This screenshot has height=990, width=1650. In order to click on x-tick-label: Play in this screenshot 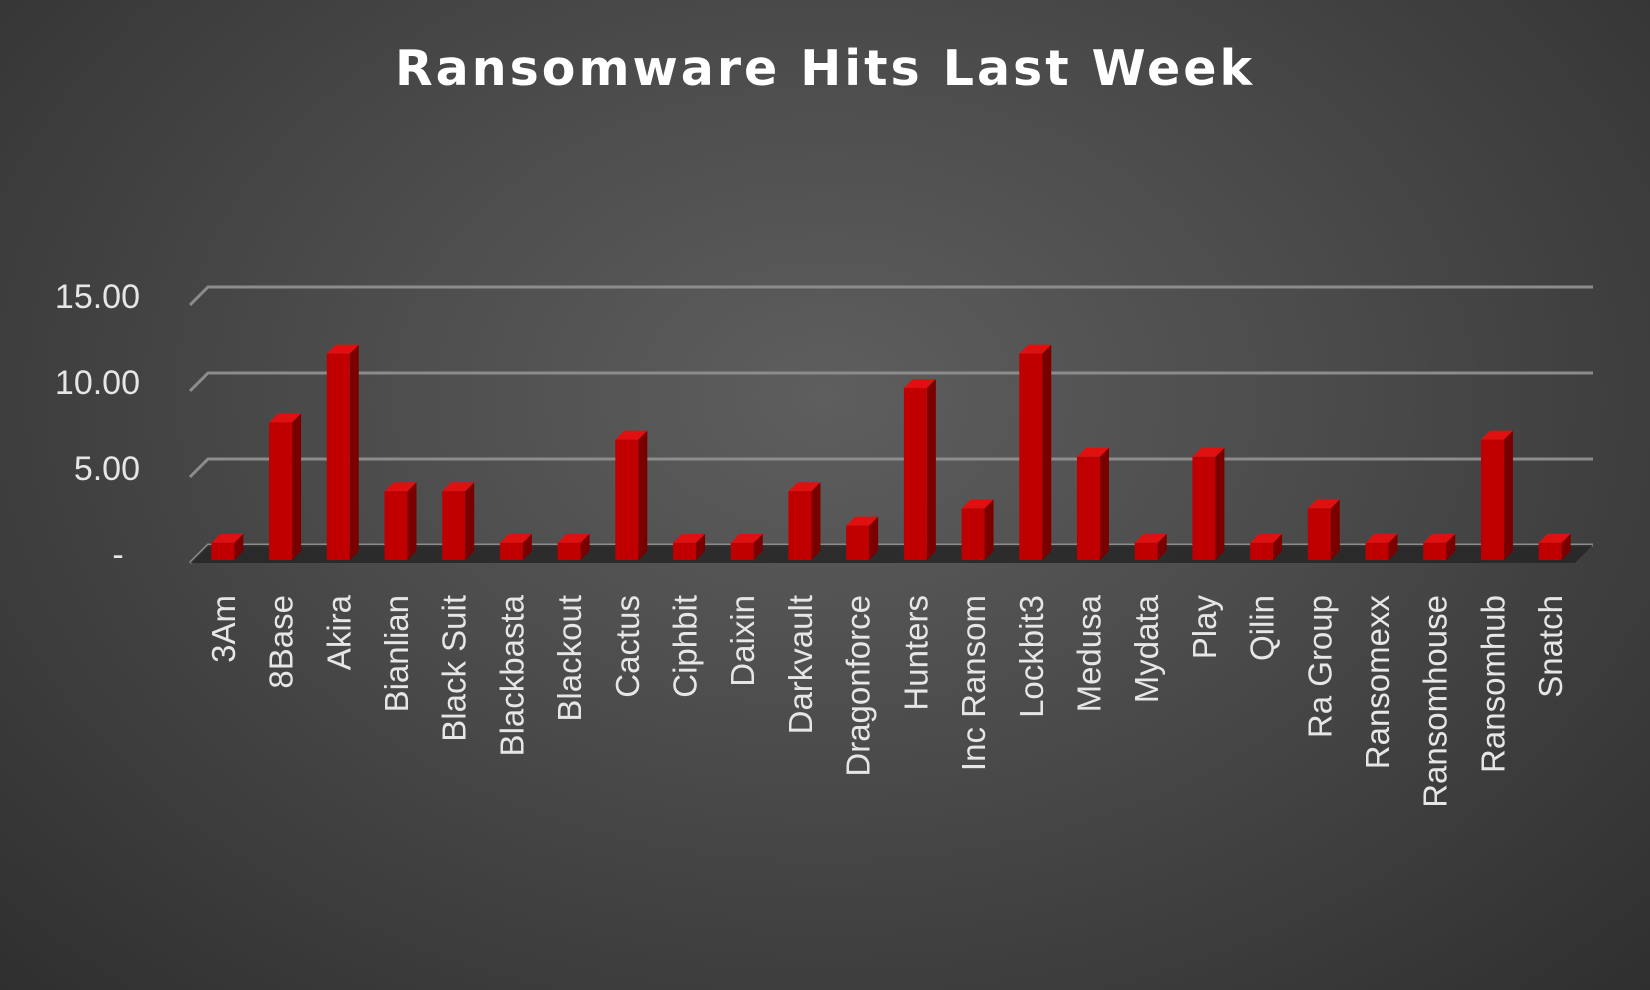, I will do `click(1204, 627)`.